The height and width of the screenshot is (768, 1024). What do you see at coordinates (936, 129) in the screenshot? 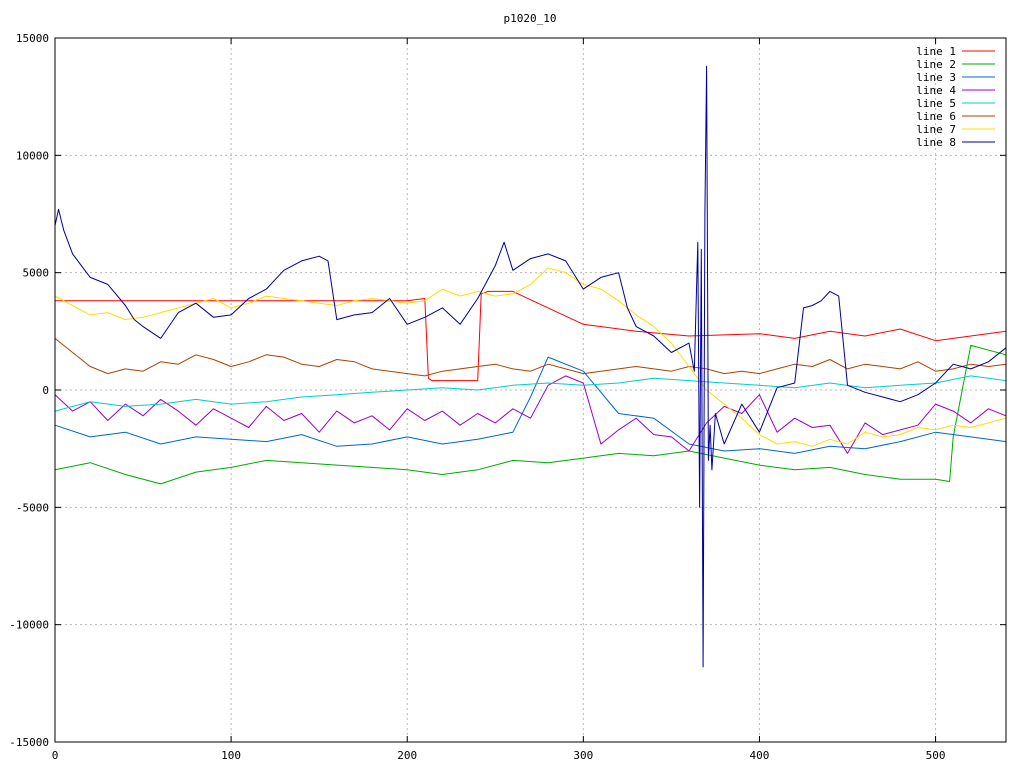
I see `legend-label: line 7` at bounding box center [936, 129].